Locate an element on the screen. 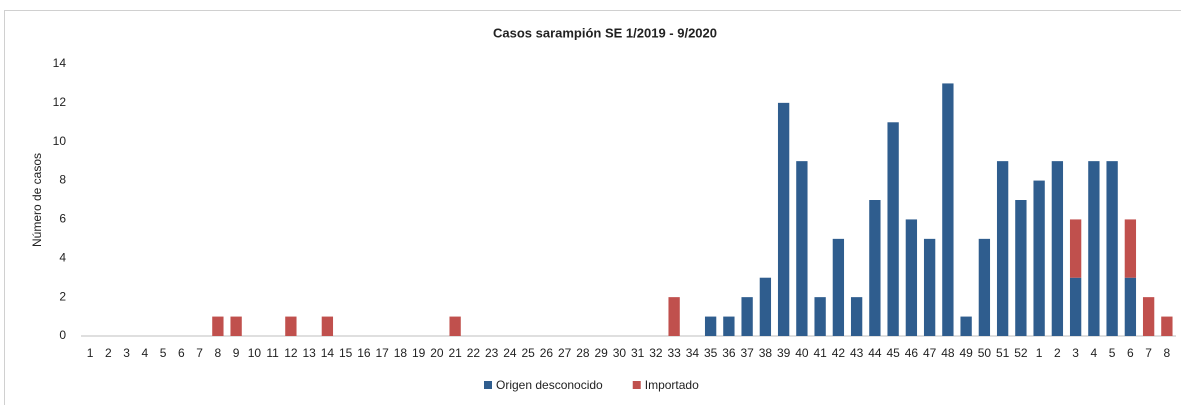 The height and width of the screenshot is (405, 1181). x-tick-label: 15 is located at coordinates (346, 353).